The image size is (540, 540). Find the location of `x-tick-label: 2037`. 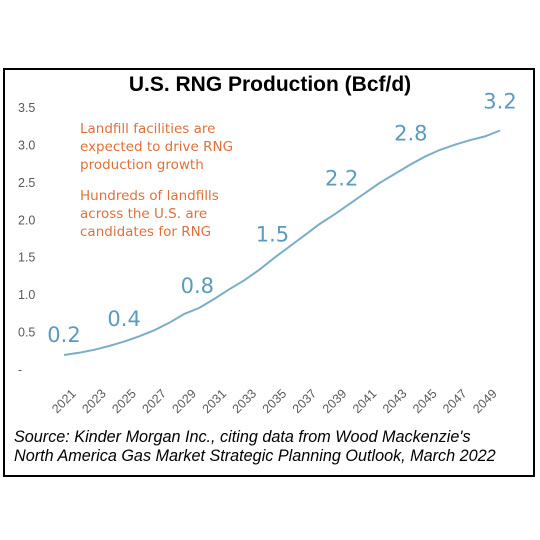

x-tick-label: 2037 is located at coordinates (305, 402).